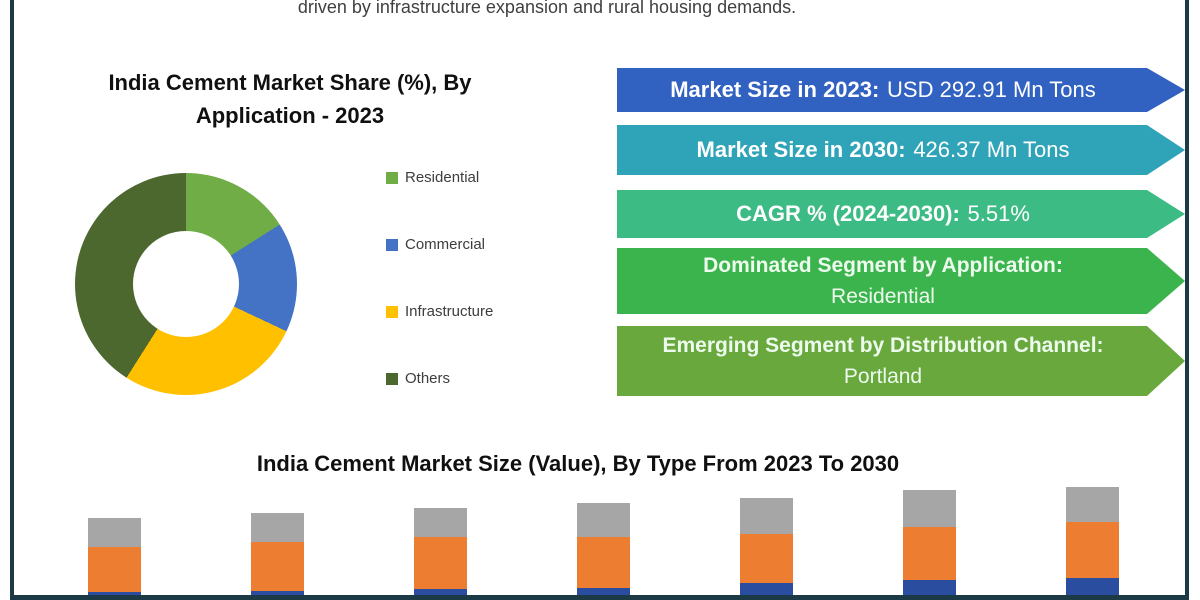 Image resolution: width=1200 pixels, height=600 pixels. I want to click on frame-border-bottom, so click(599, 597).